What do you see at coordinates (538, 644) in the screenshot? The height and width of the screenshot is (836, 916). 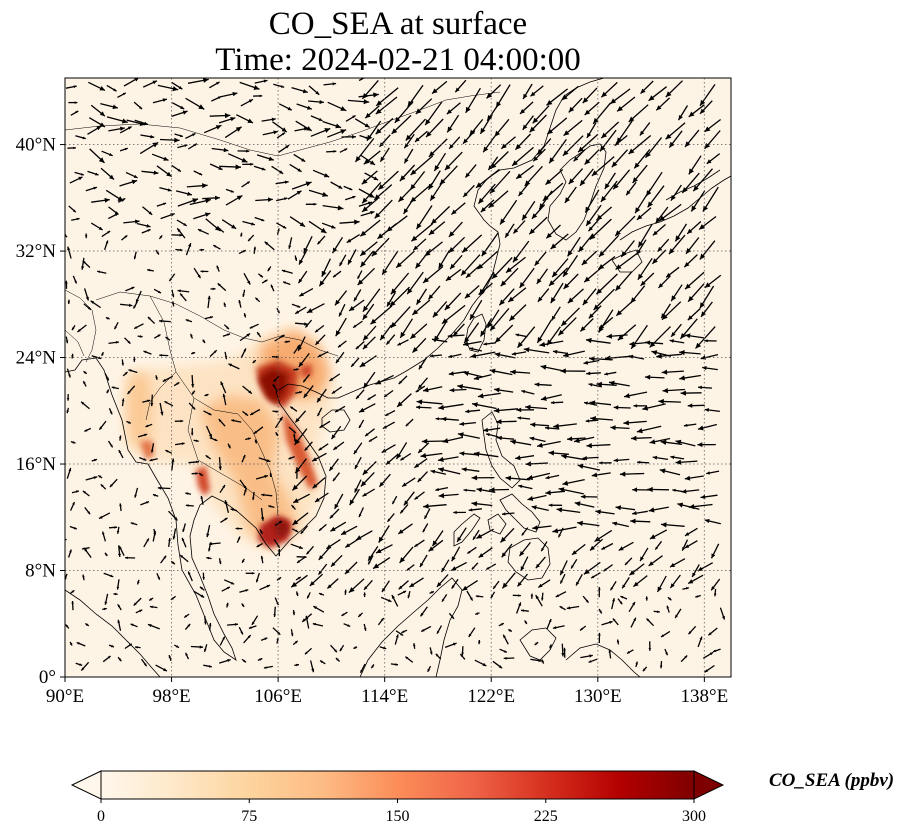 I see `coastline-sulawesi` at bounding box center [538, 644].